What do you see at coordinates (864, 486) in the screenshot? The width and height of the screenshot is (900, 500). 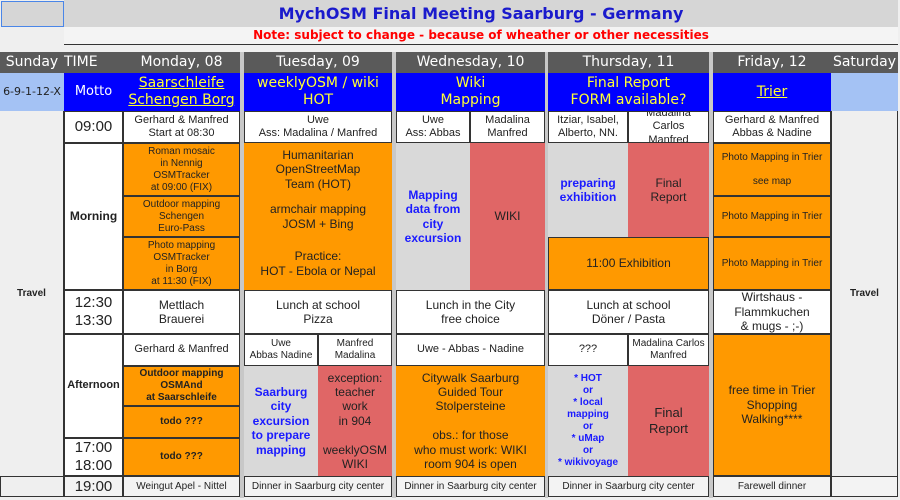 I see `saturday-evening` at bounding box center [864, 486].